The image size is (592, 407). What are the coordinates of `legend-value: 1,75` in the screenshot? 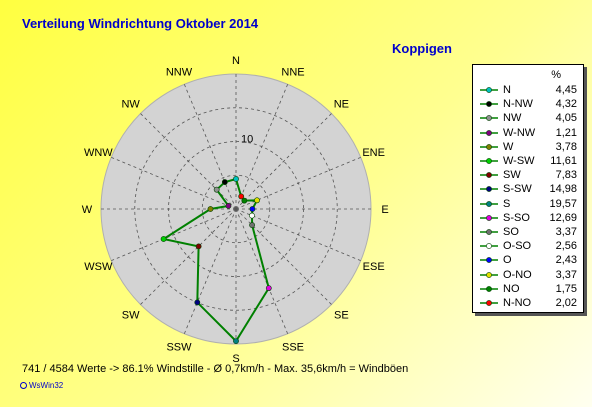 It's located at (566, 288).